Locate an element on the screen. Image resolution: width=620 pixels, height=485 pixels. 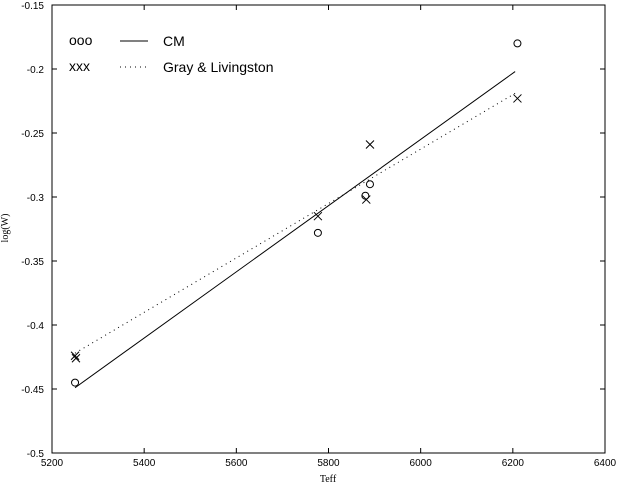
x-tick-label: 5200 is located at coordinates (52, 463).